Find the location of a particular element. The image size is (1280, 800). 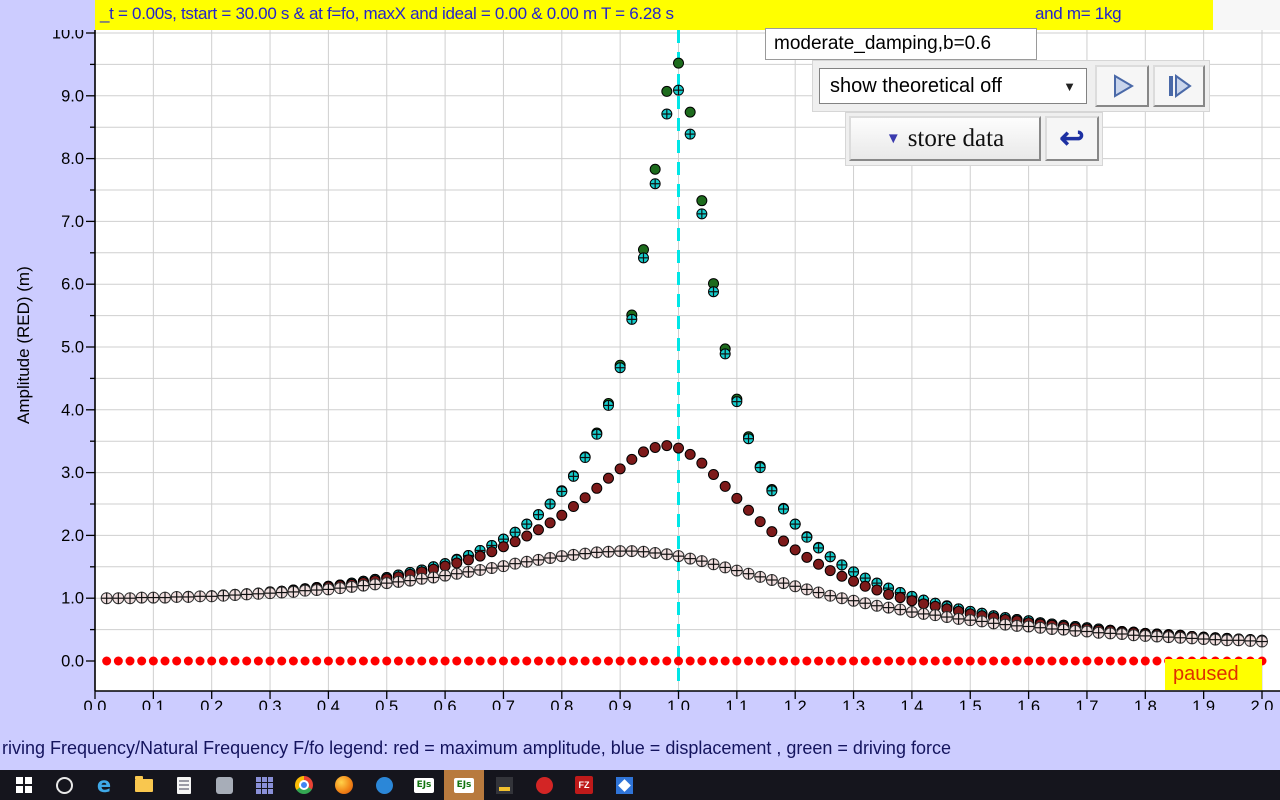

document-icon is located at coordinates (184, 785).